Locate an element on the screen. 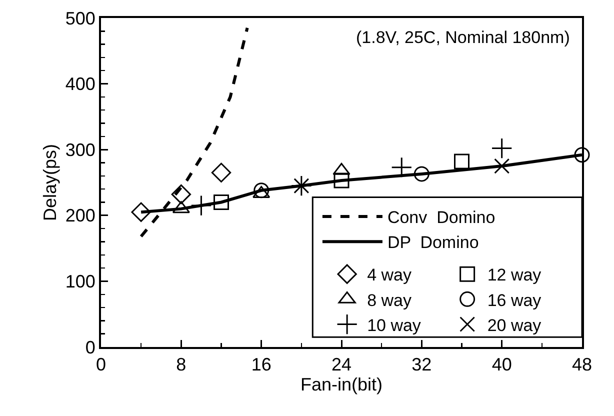 The height and width of the screenshot is (416, 614). y-tick-label: 200 is located at coordinates (80, 216).